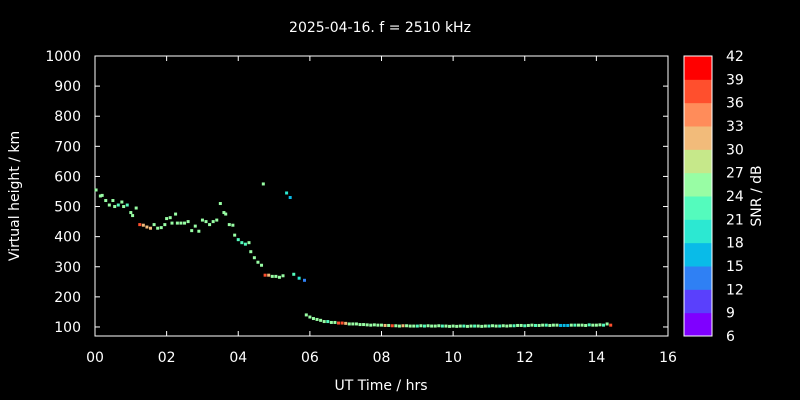 The width and height of the screenshot is (800, 400). Describe the element at coordinates (735, 267) in the screenshot. I see `colorbar-tick-label: 15` at that location.